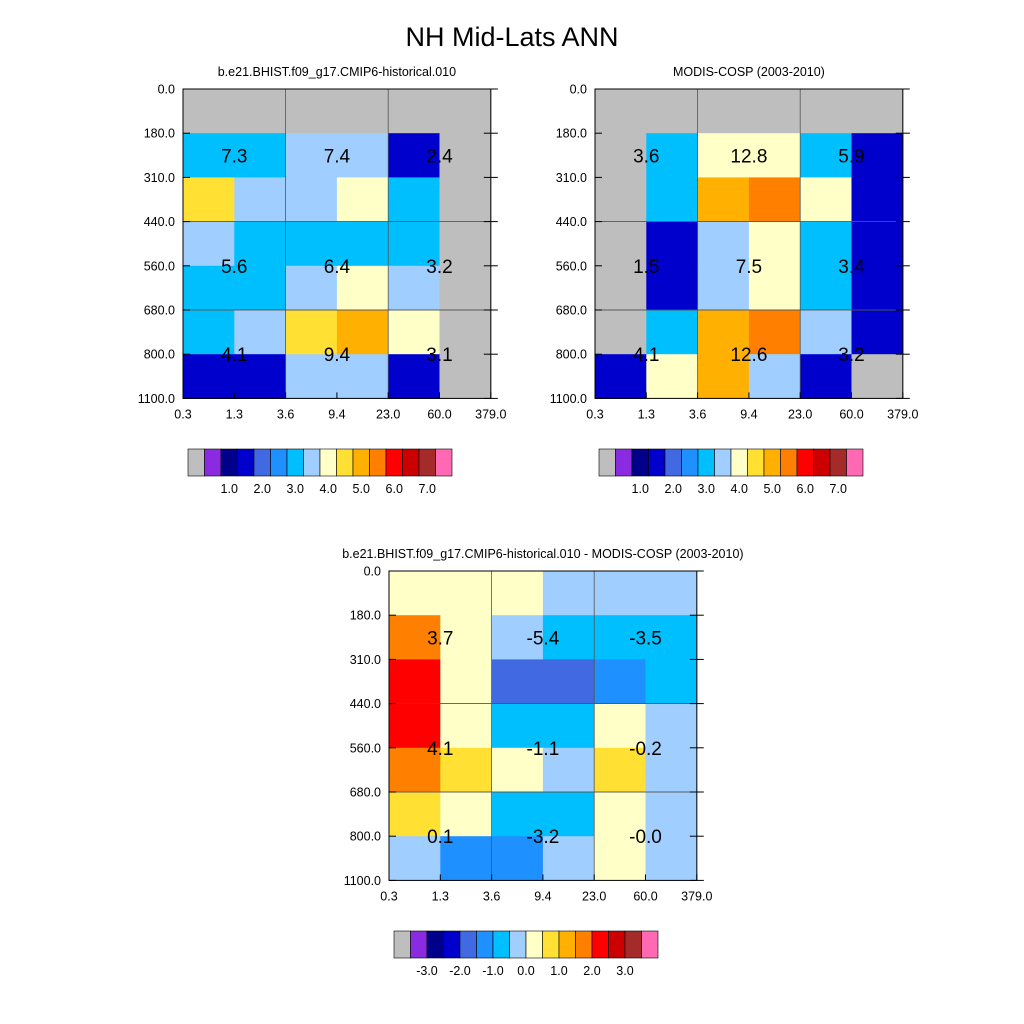 The height and width of the screenshot is (1024, 1024). I want to click on colorbar-label: 7.0, so click(838, 489).